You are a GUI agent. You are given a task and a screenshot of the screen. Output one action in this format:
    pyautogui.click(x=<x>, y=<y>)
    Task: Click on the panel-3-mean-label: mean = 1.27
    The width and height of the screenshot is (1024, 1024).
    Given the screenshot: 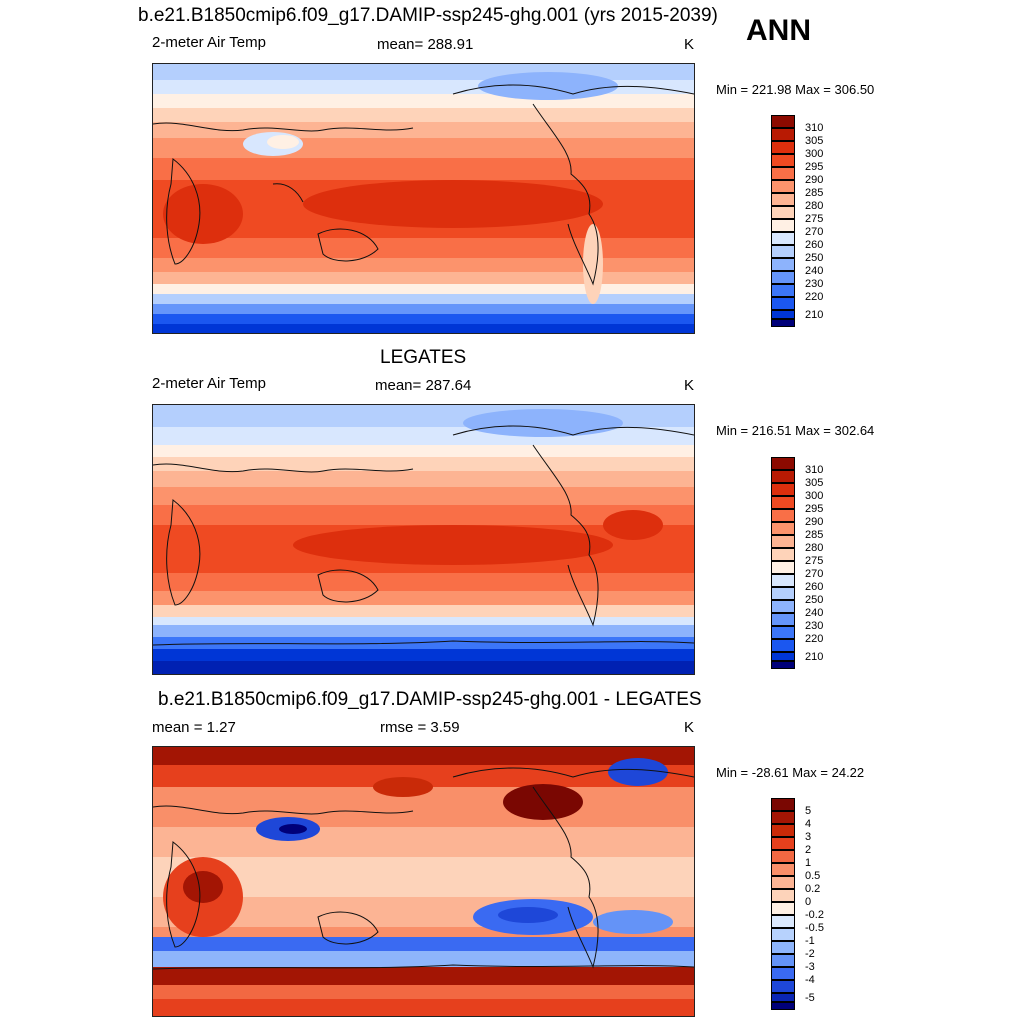 What is the action you would take?
    pyautogui.click(x=194, y=727)
    